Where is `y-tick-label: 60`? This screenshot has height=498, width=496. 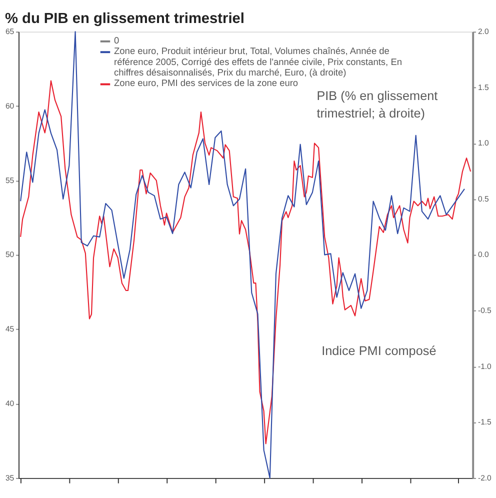
y-tick-label: 60 is located at coordinates (10, 105).